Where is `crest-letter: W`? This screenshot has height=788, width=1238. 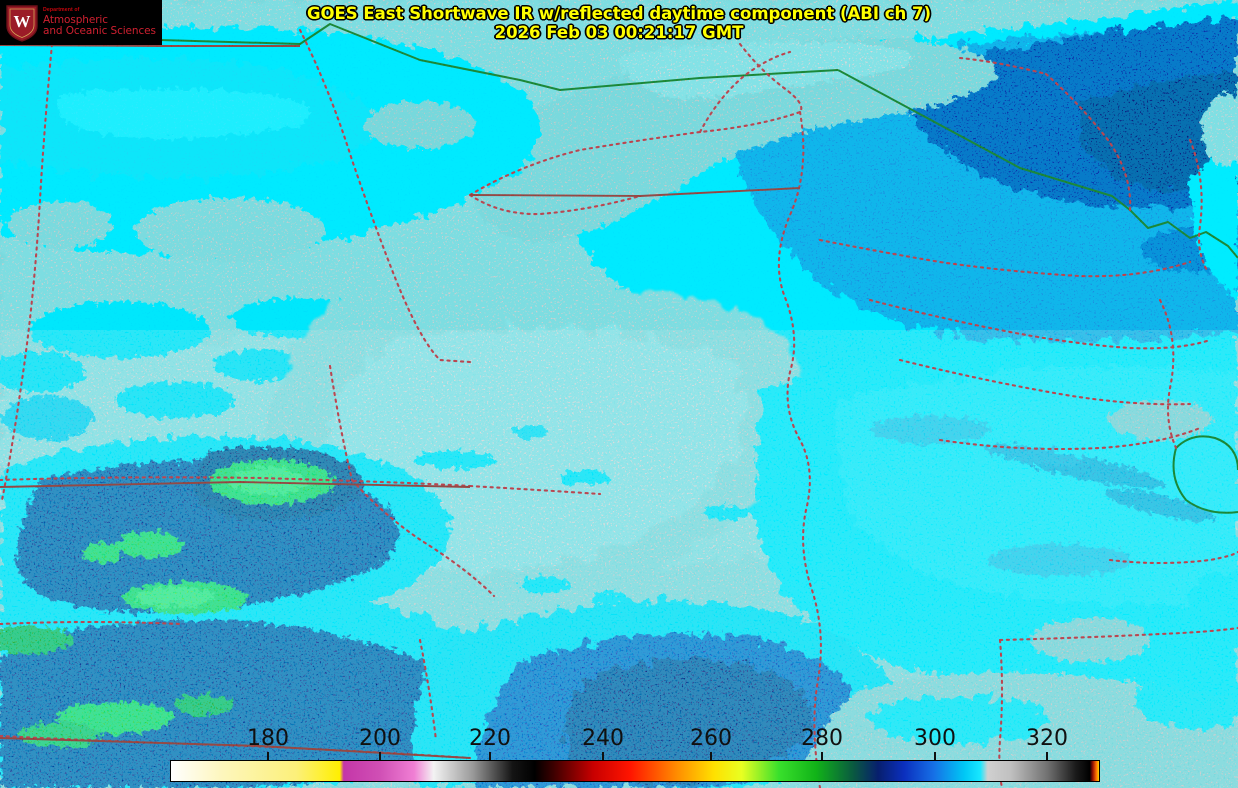 crest-letter: W is located at coordinates (22, 21).